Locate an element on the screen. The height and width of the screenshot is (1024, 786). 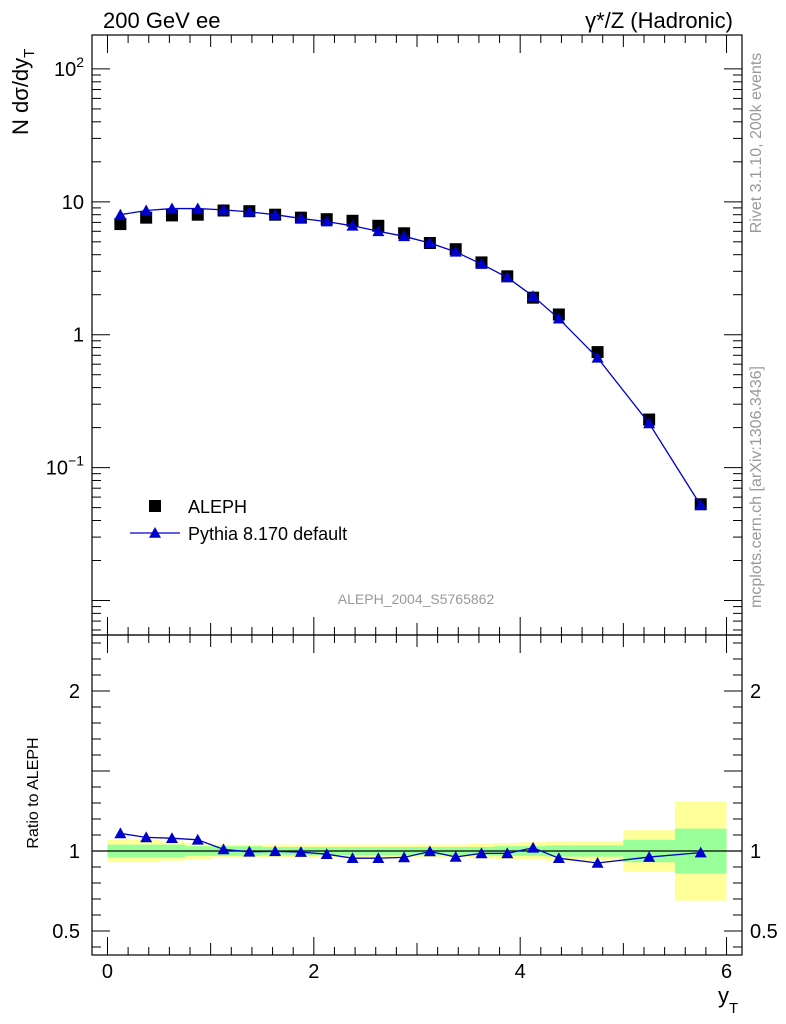
ratio-y-tick-label-right: 0.5 is located at coordinates (764, 932).